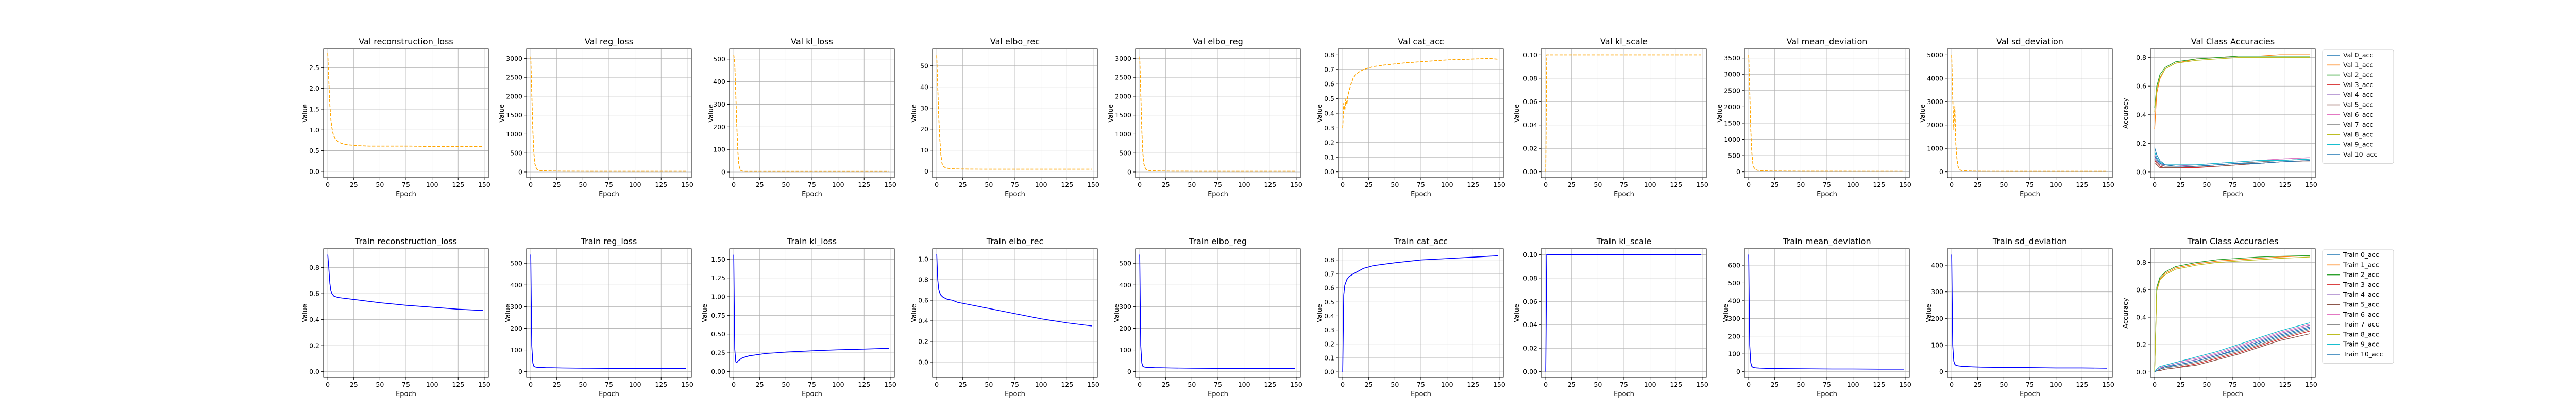 The width and height of the screenshot is (2576, 412). What do you see at coordinates (1421, 241) in the screenshot?
I see `chart-title: Train cat_acc` at bounding box center [1421, 241].